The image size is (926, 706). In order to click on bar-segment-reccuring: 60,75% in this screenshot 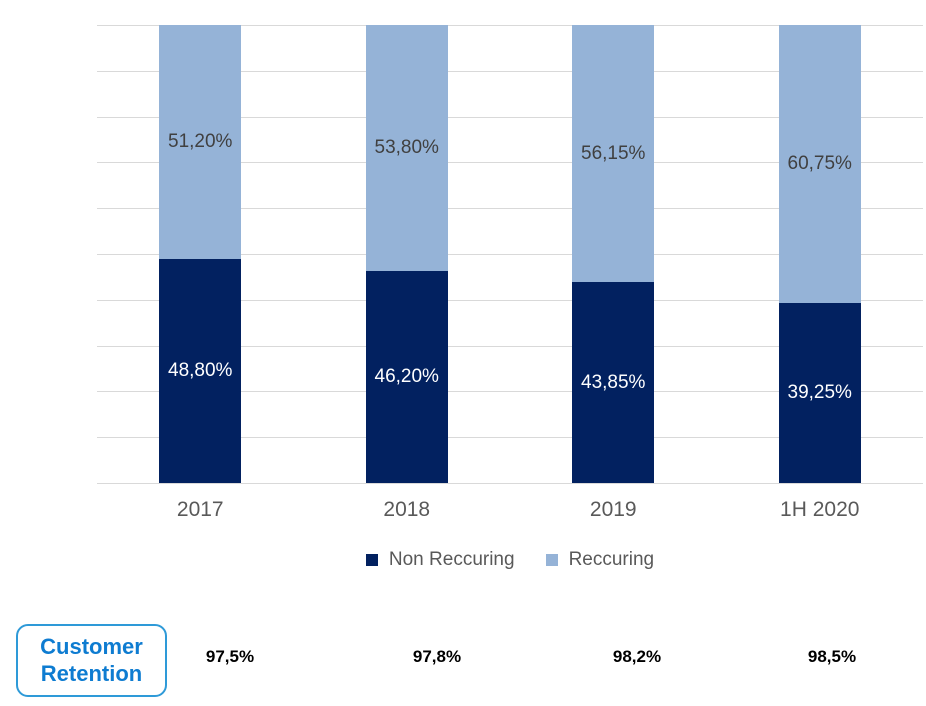, I will do `click(819, 164)`.